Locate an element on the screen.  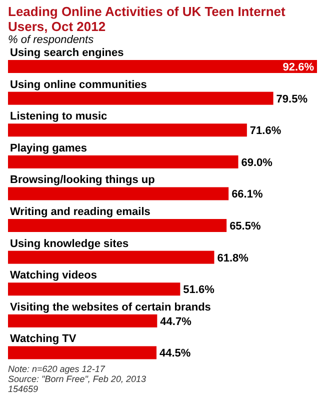
chart-subtitle: % of respondents is located at coordinates (51, 40).